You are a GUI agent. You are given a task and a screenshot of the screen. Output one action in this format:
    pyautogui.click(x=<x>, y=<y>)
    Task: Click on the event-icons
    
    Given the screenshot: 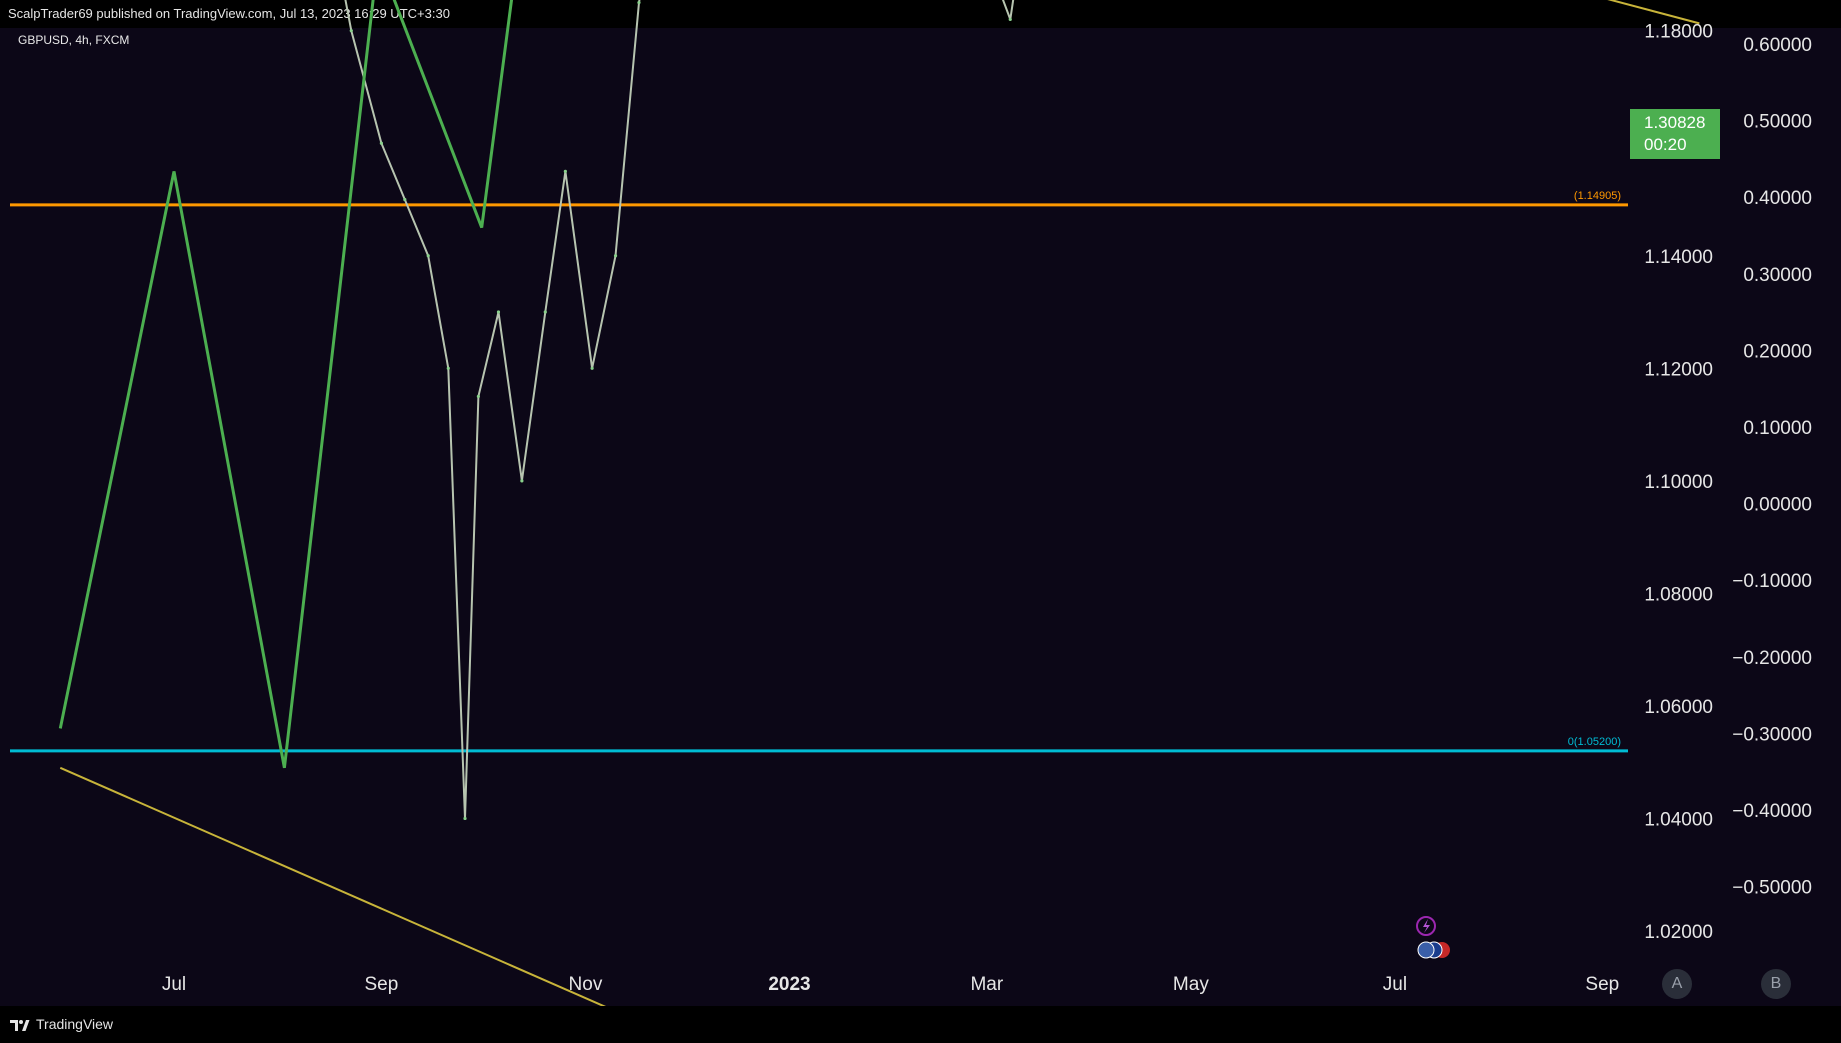 What is the action you would take?
    pyautogui.click(x=1433, y=937)
    